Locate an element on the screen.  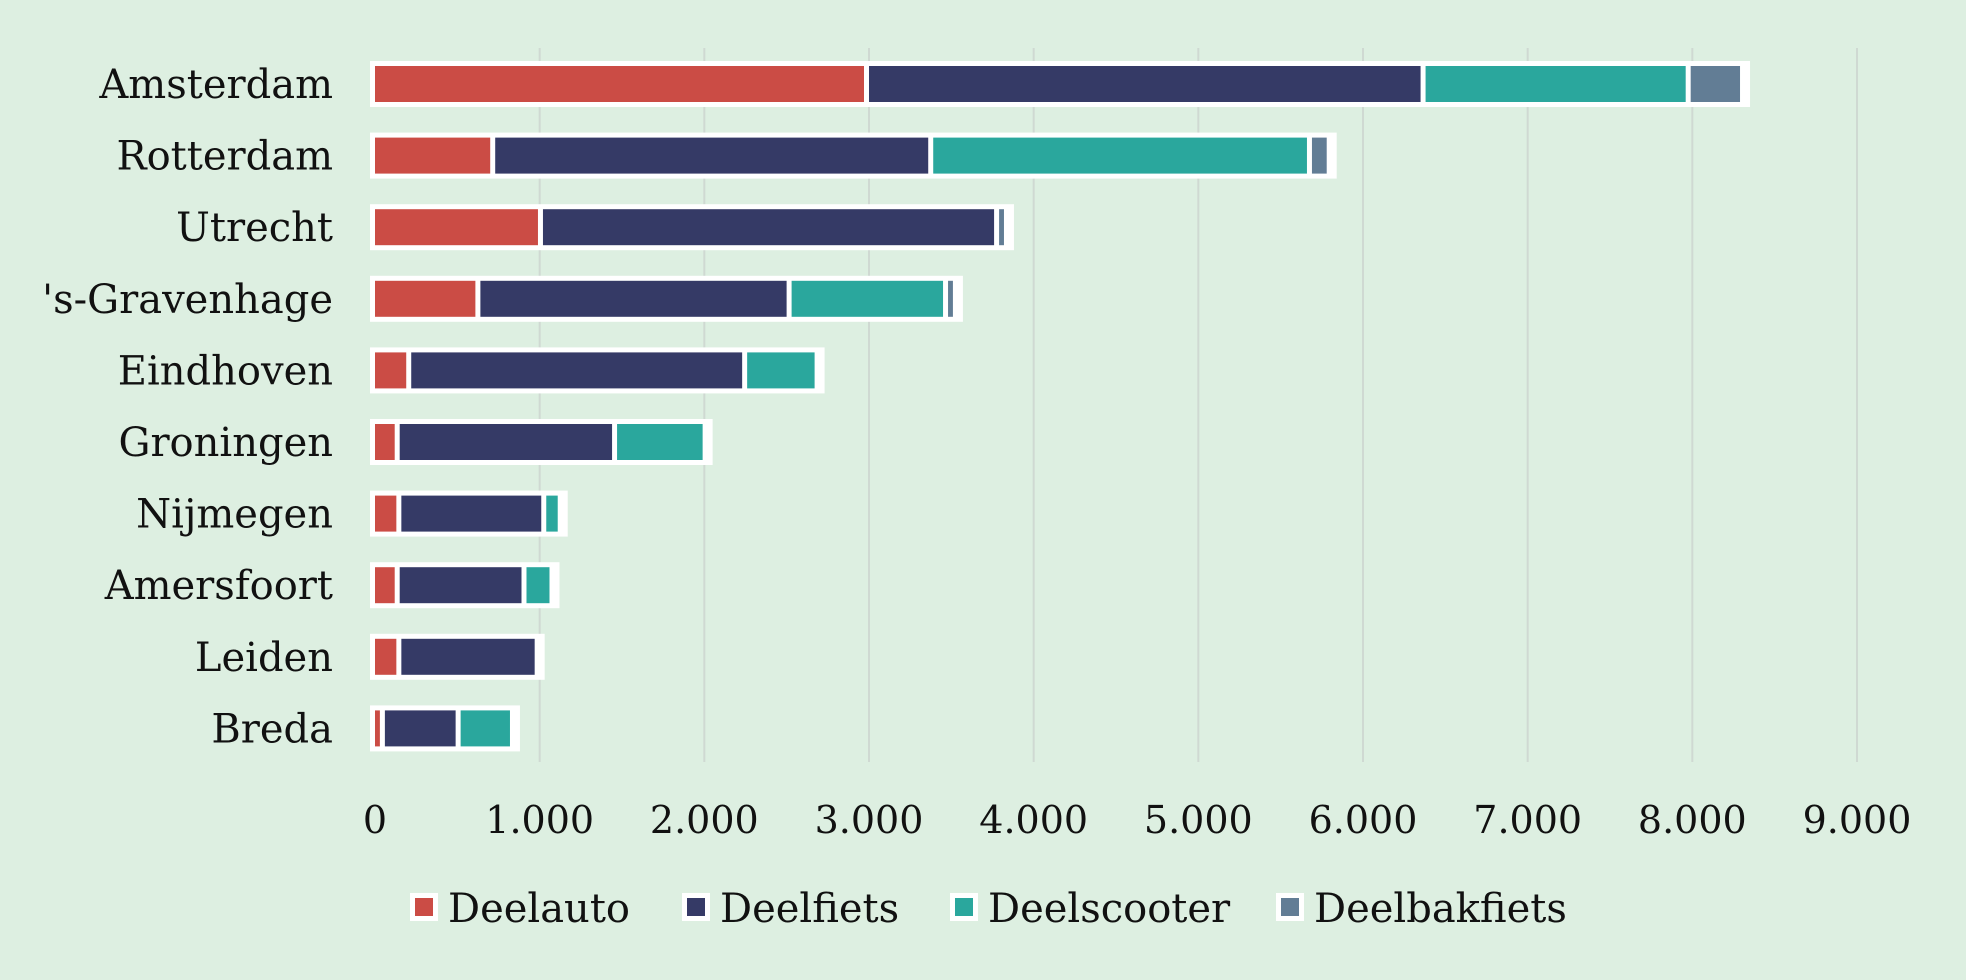
category-label-amersfoort: Amersfoort is located at coordinates (218, 586).